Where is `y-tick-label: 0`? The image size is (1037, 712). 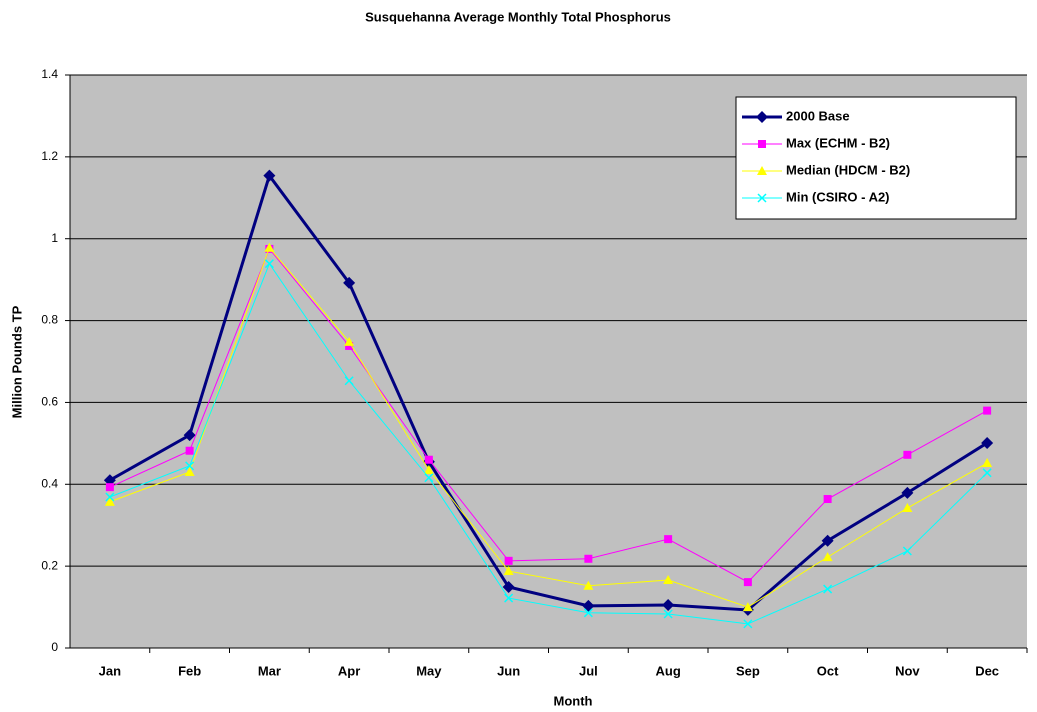 y-tick-label: 0 is located at coordinates (54, 647).